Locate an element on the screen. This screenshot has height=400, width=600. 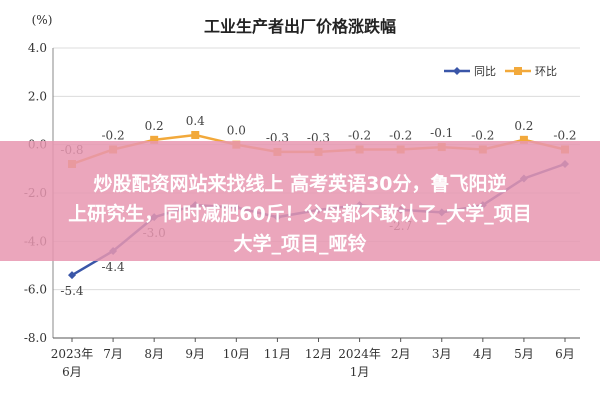
y-tick-label: -8.0 is located at coordinates (35, 338).